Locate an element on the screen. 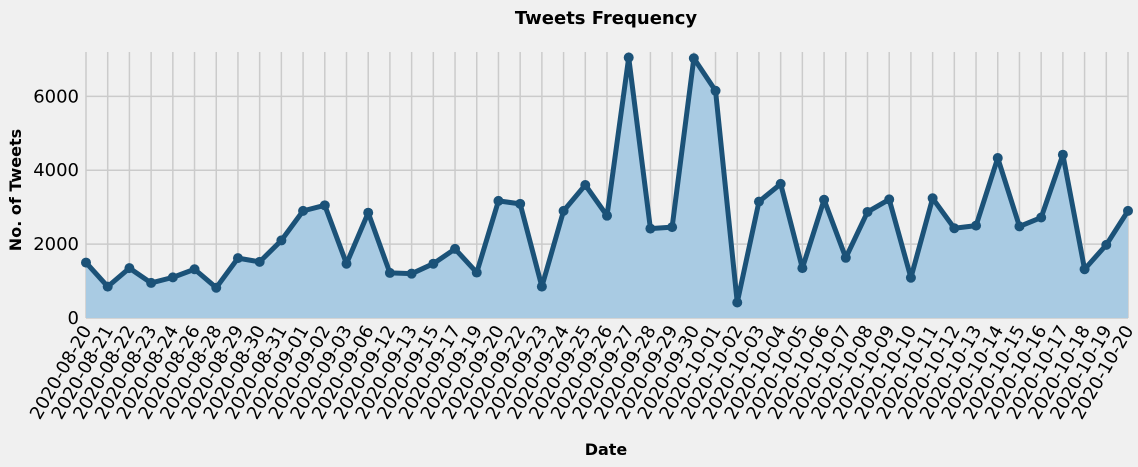  chart-title: Tweets Frequency is located at coordinates (606, 18).